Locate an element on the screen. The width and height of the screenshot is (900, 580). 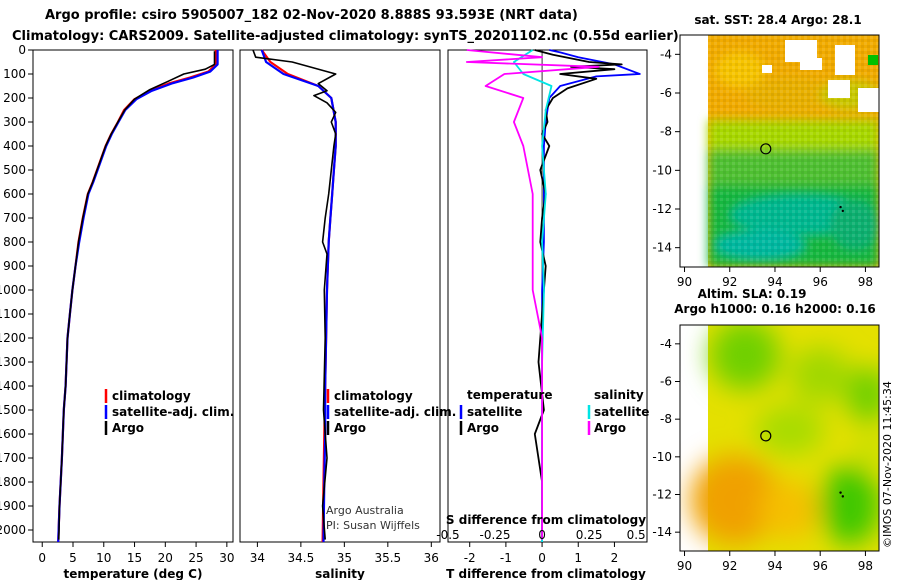
sla-map-frame is located at coordinates (779, 438).